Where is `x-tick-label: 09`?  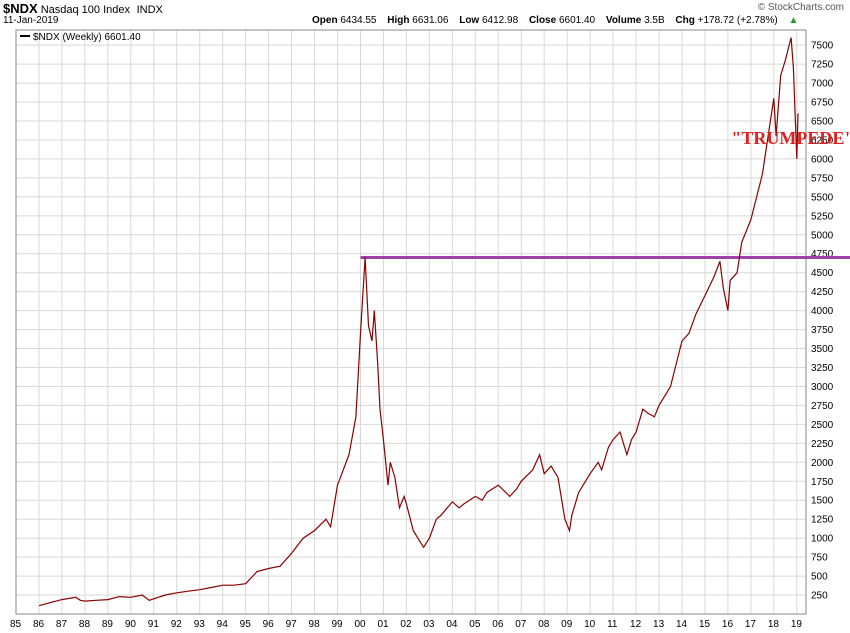 x-tick-label: 09 is located at coordinates (567, 624).